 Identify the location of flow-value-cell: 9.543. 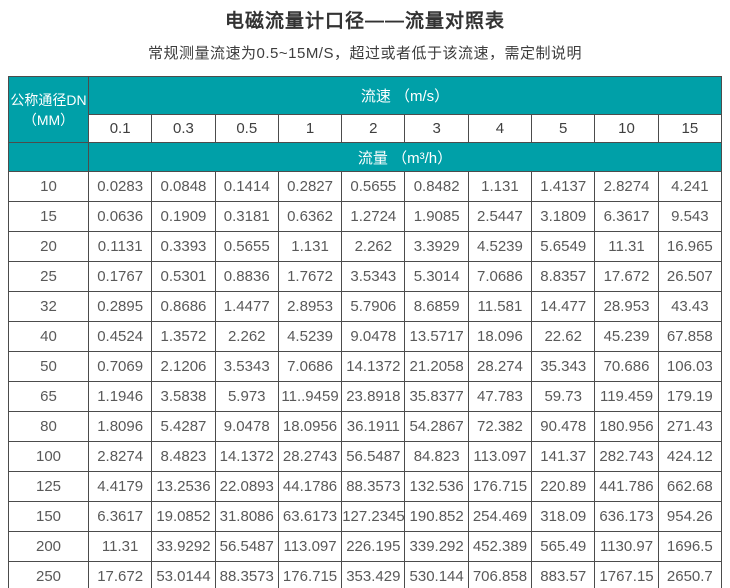
(690, 216).